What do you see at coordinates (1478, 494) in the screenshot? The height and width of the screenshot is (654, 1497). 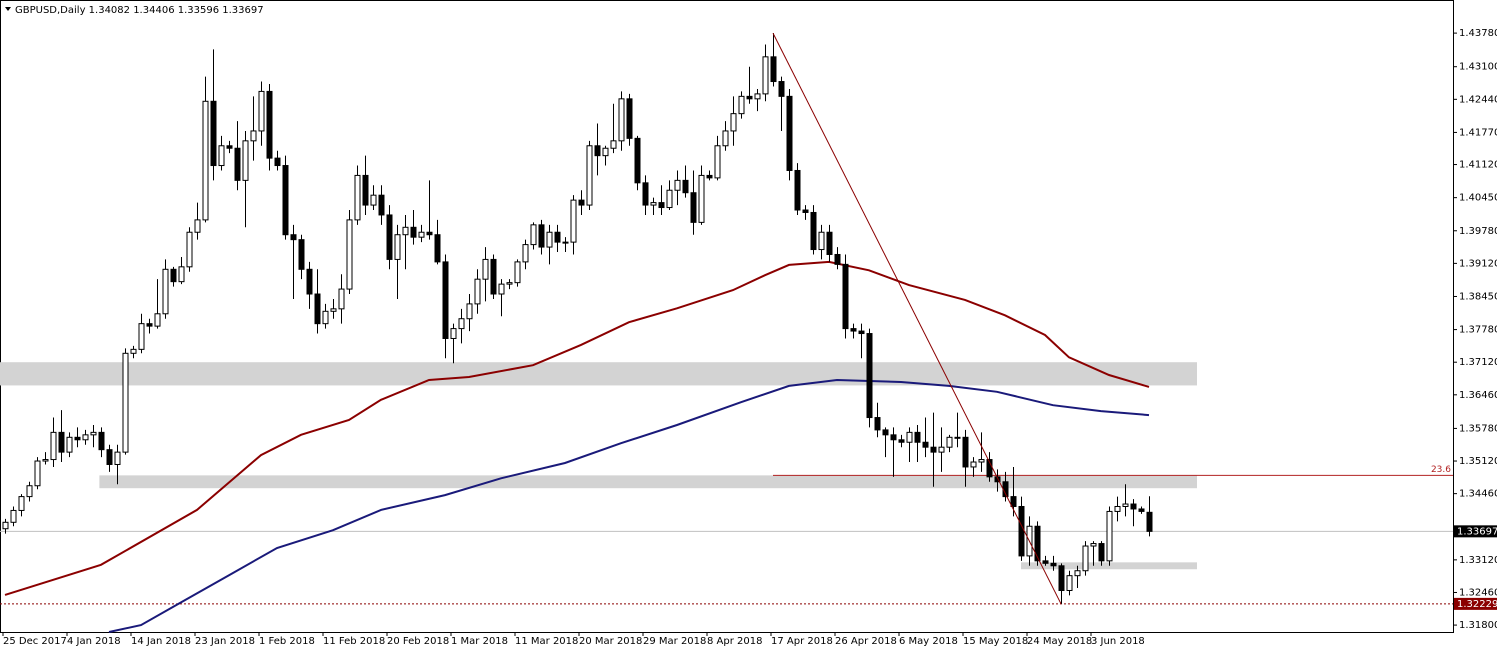 I see `y-tick-label: 1.34460` at bounding box center [1478, 494].